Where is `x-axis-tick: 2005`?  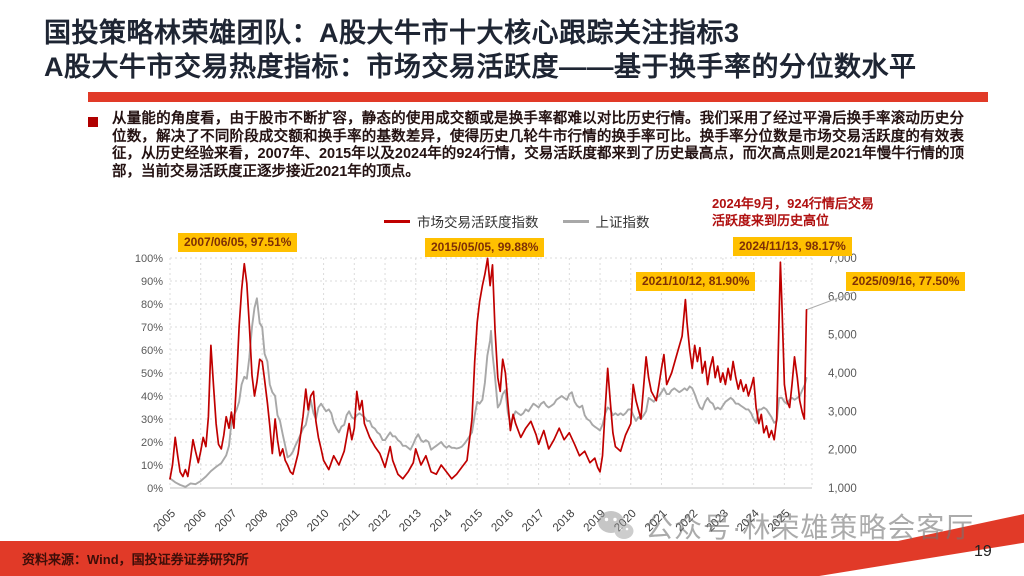
x-axis-tick: 2005 is located at coordinates (165, 521).